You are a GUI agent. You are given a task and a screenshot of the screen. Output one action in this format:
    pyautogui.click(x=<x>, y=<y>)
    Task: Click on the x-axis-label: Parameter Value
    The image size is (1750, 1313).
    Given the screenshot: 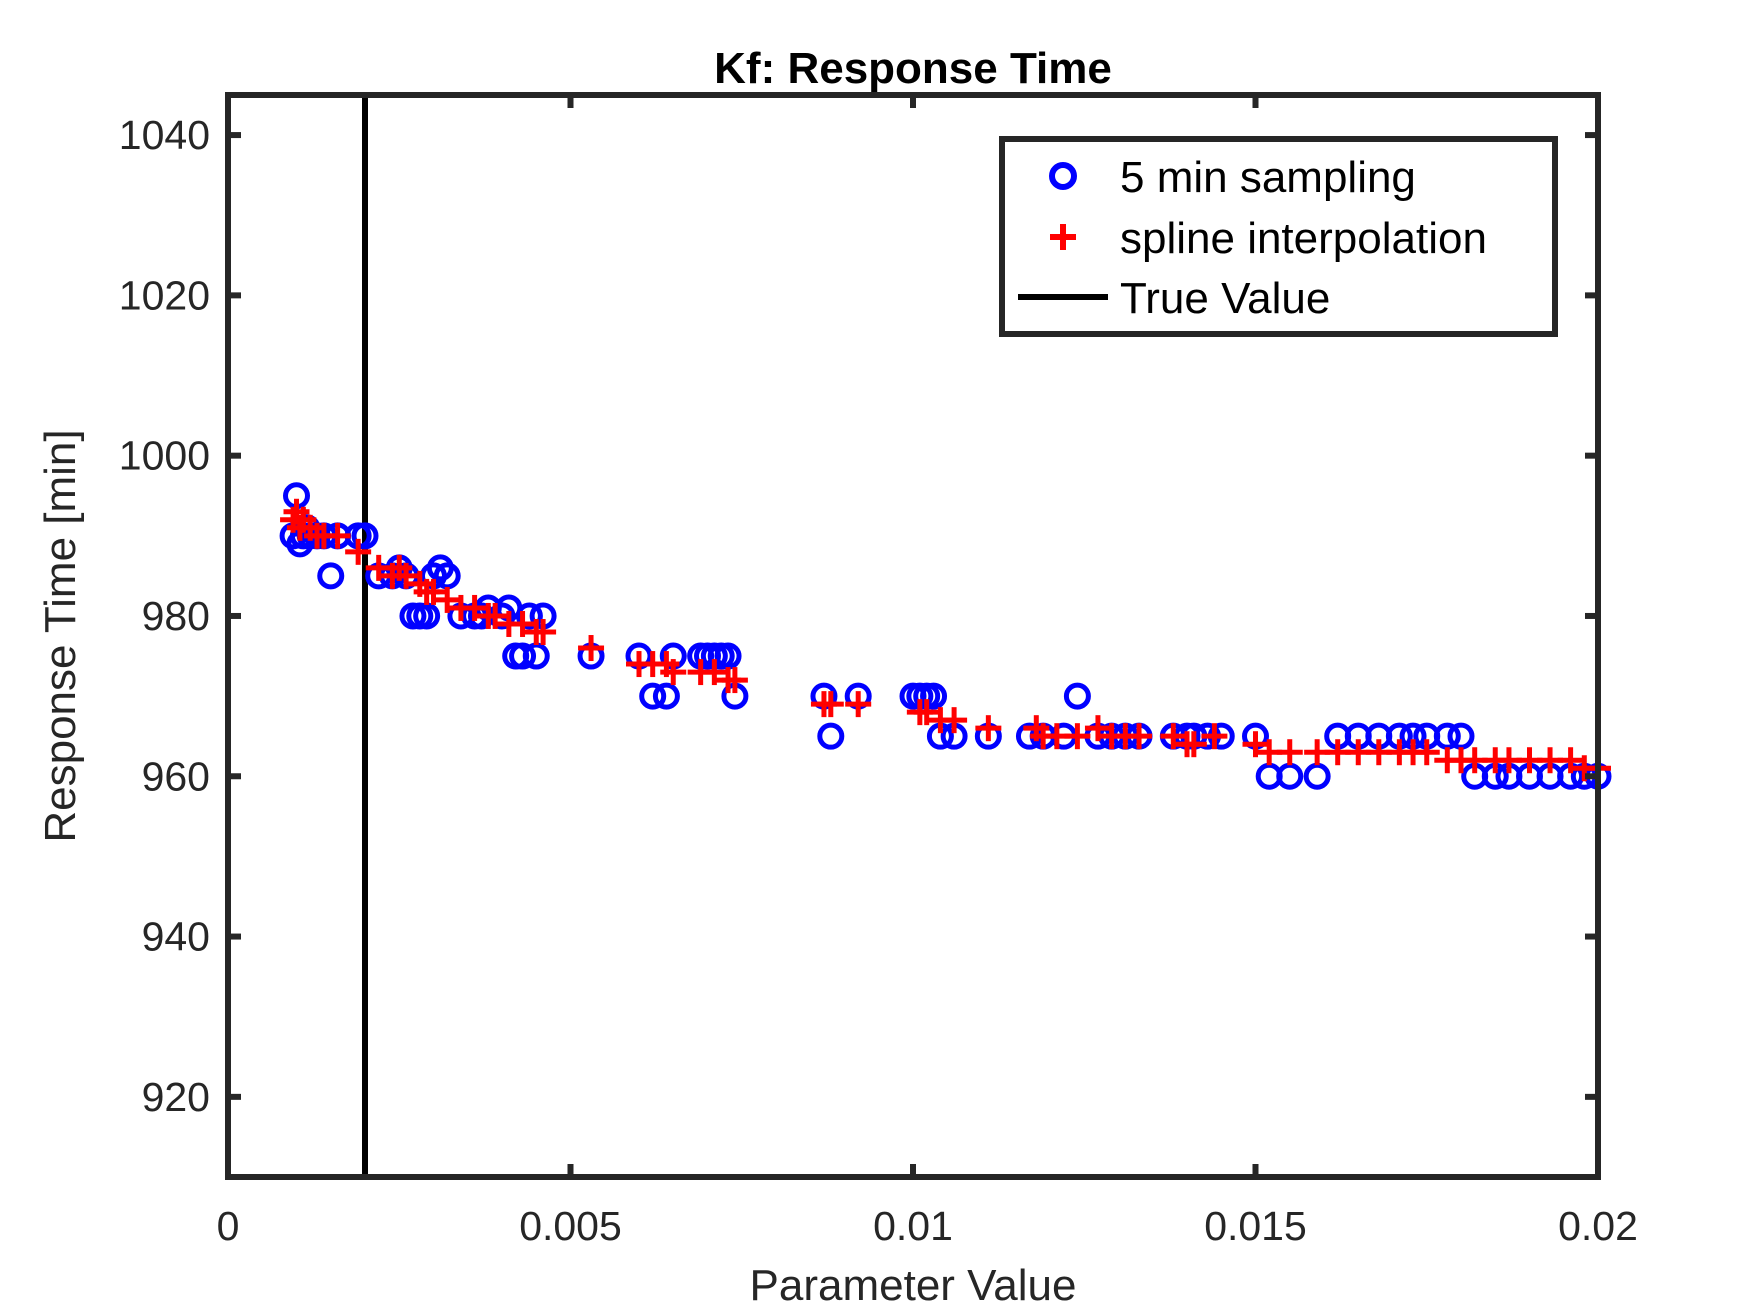 What is the action you would take?
    pyautogui.click(x=913, y=1285)
    